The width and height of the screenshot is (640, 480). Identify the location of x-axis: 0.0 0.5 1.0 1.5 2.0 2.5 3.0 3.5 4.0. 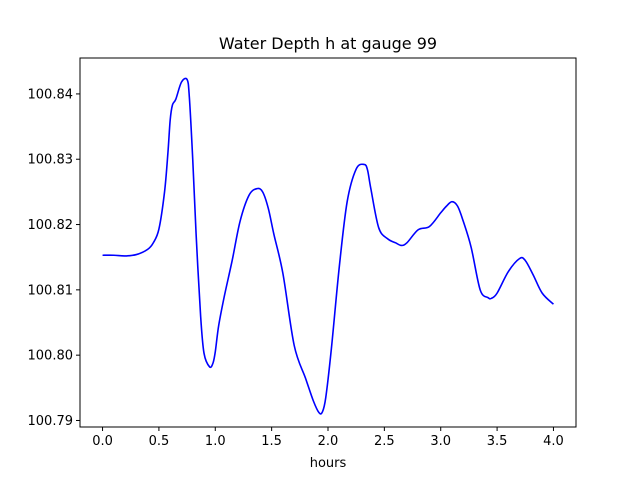
(328, 438).